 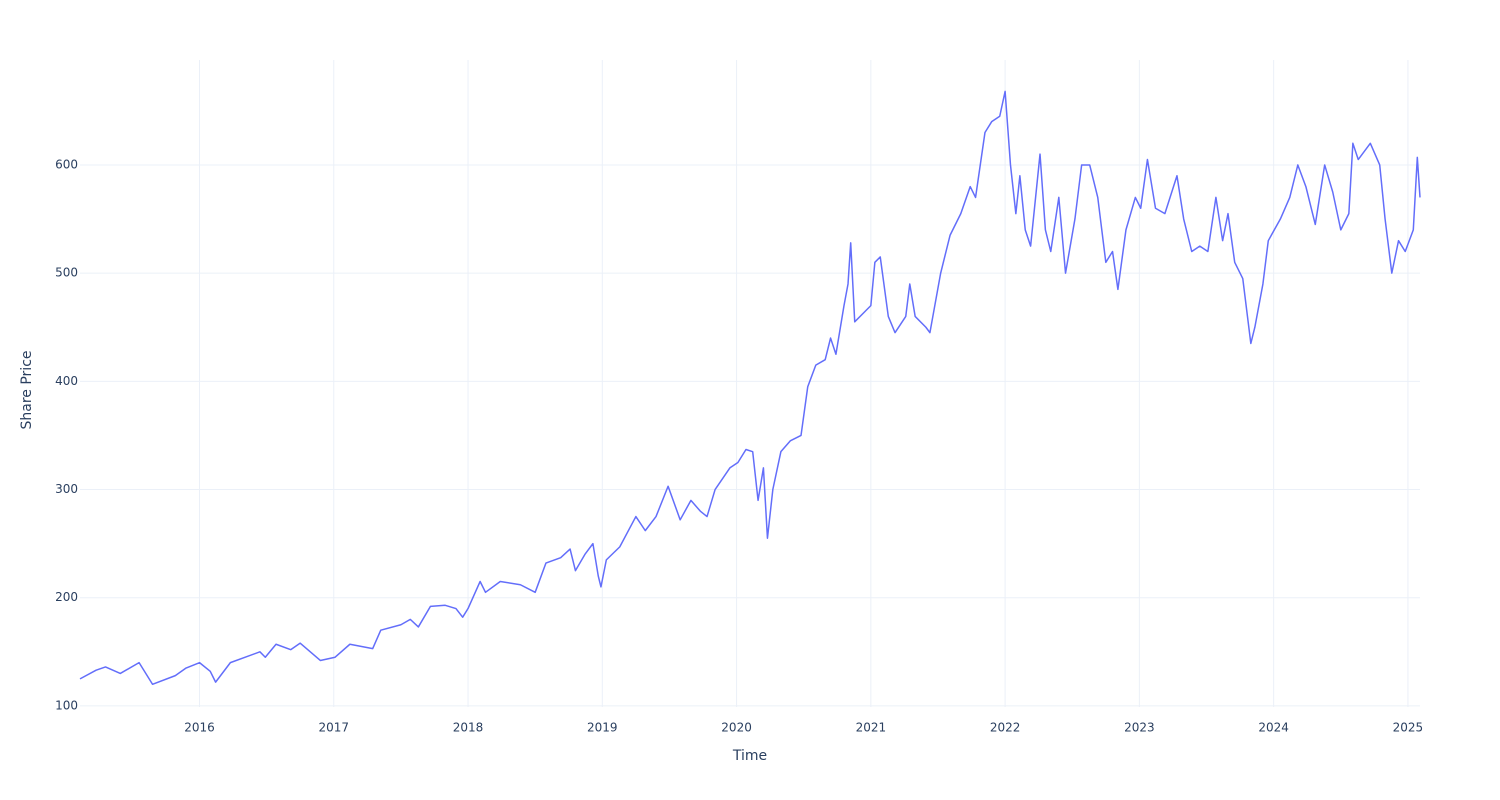 What do you see at coordinates (199, 728) in the screenshot?
I see `x-tick-label: 2016` at bounding box center [199, 728].